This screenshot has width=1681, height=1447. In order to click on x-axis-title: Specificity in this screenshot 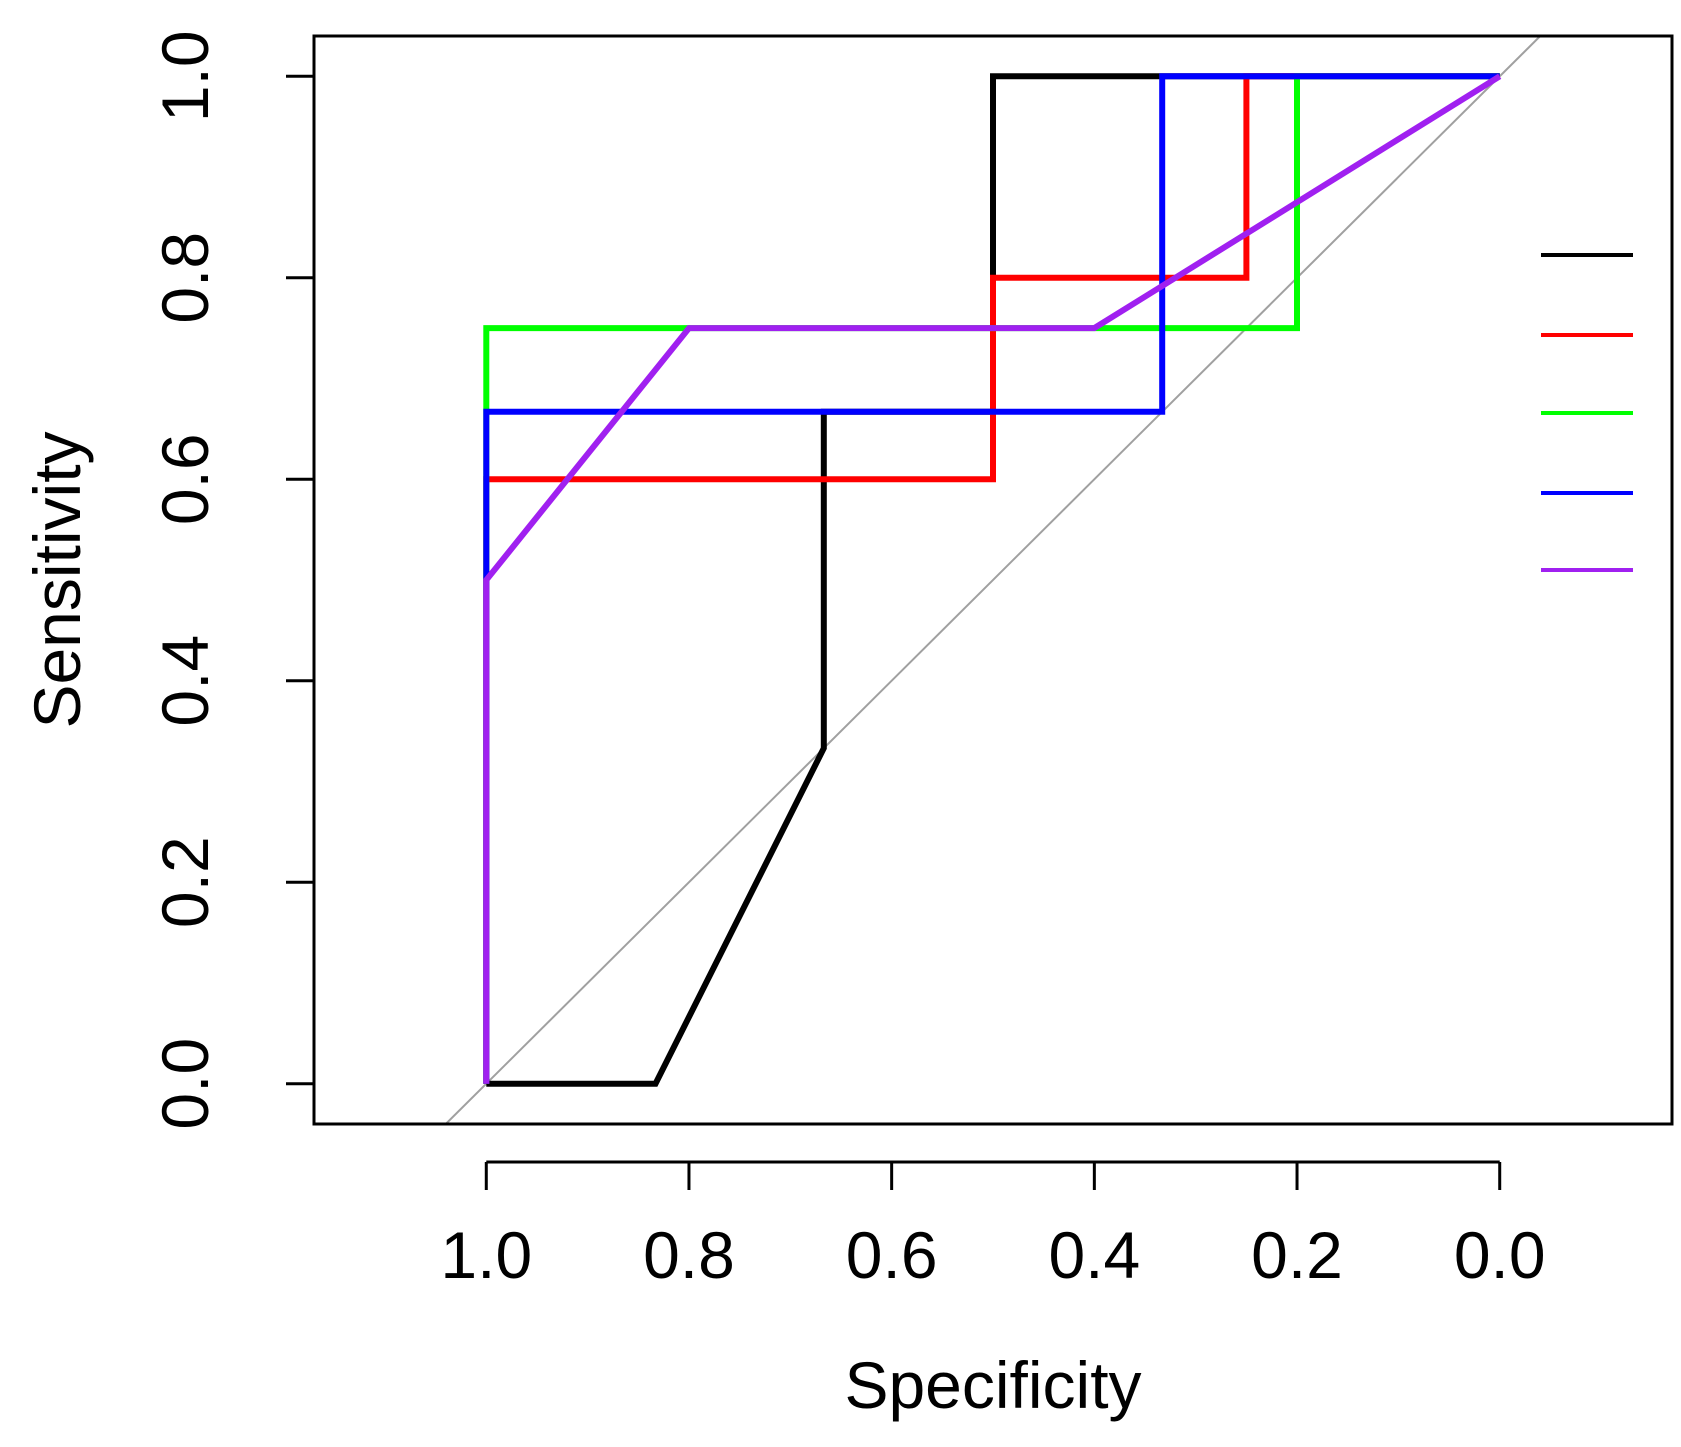, I will do `click(992, 1385)`.